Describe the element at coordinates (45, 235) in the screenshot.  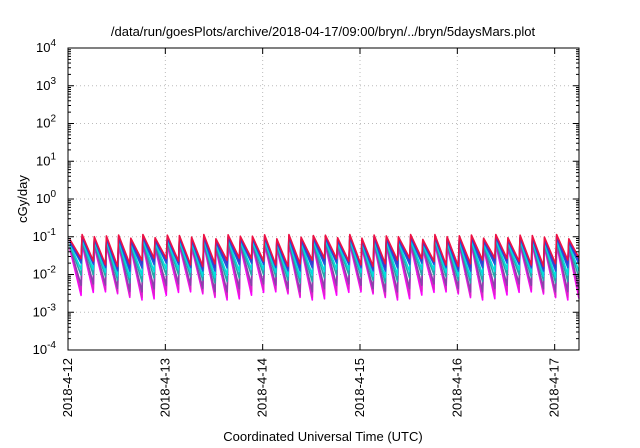
I see `y-tick-label: 10⁻¹` at that location.